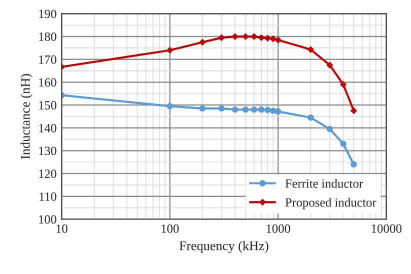 This screenshot has width=411, height=274. Describe the element at coordinates (324, 183) in the screenshot. I see `legend-label: Ferrite inductor` at that location.